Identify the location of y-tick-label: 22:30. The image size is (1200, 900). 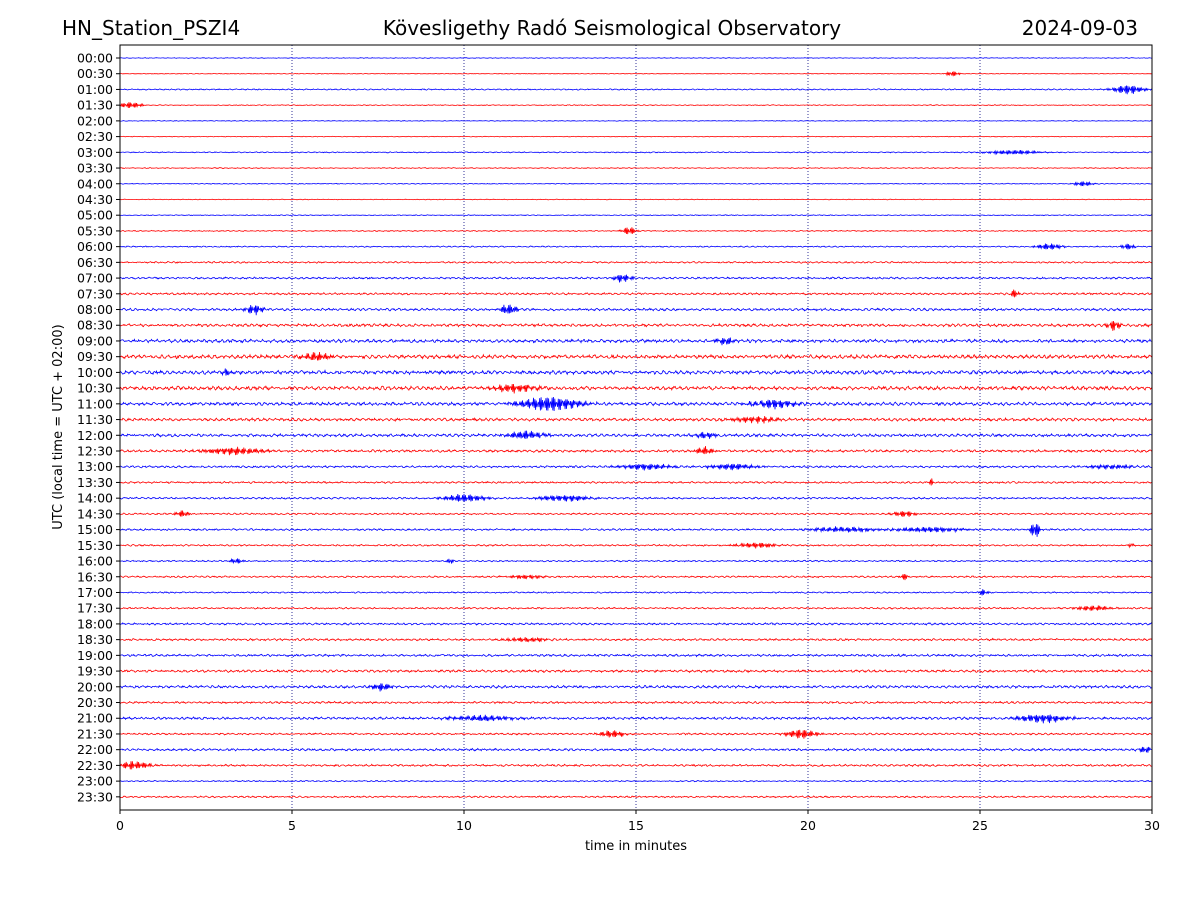
(95, 765).